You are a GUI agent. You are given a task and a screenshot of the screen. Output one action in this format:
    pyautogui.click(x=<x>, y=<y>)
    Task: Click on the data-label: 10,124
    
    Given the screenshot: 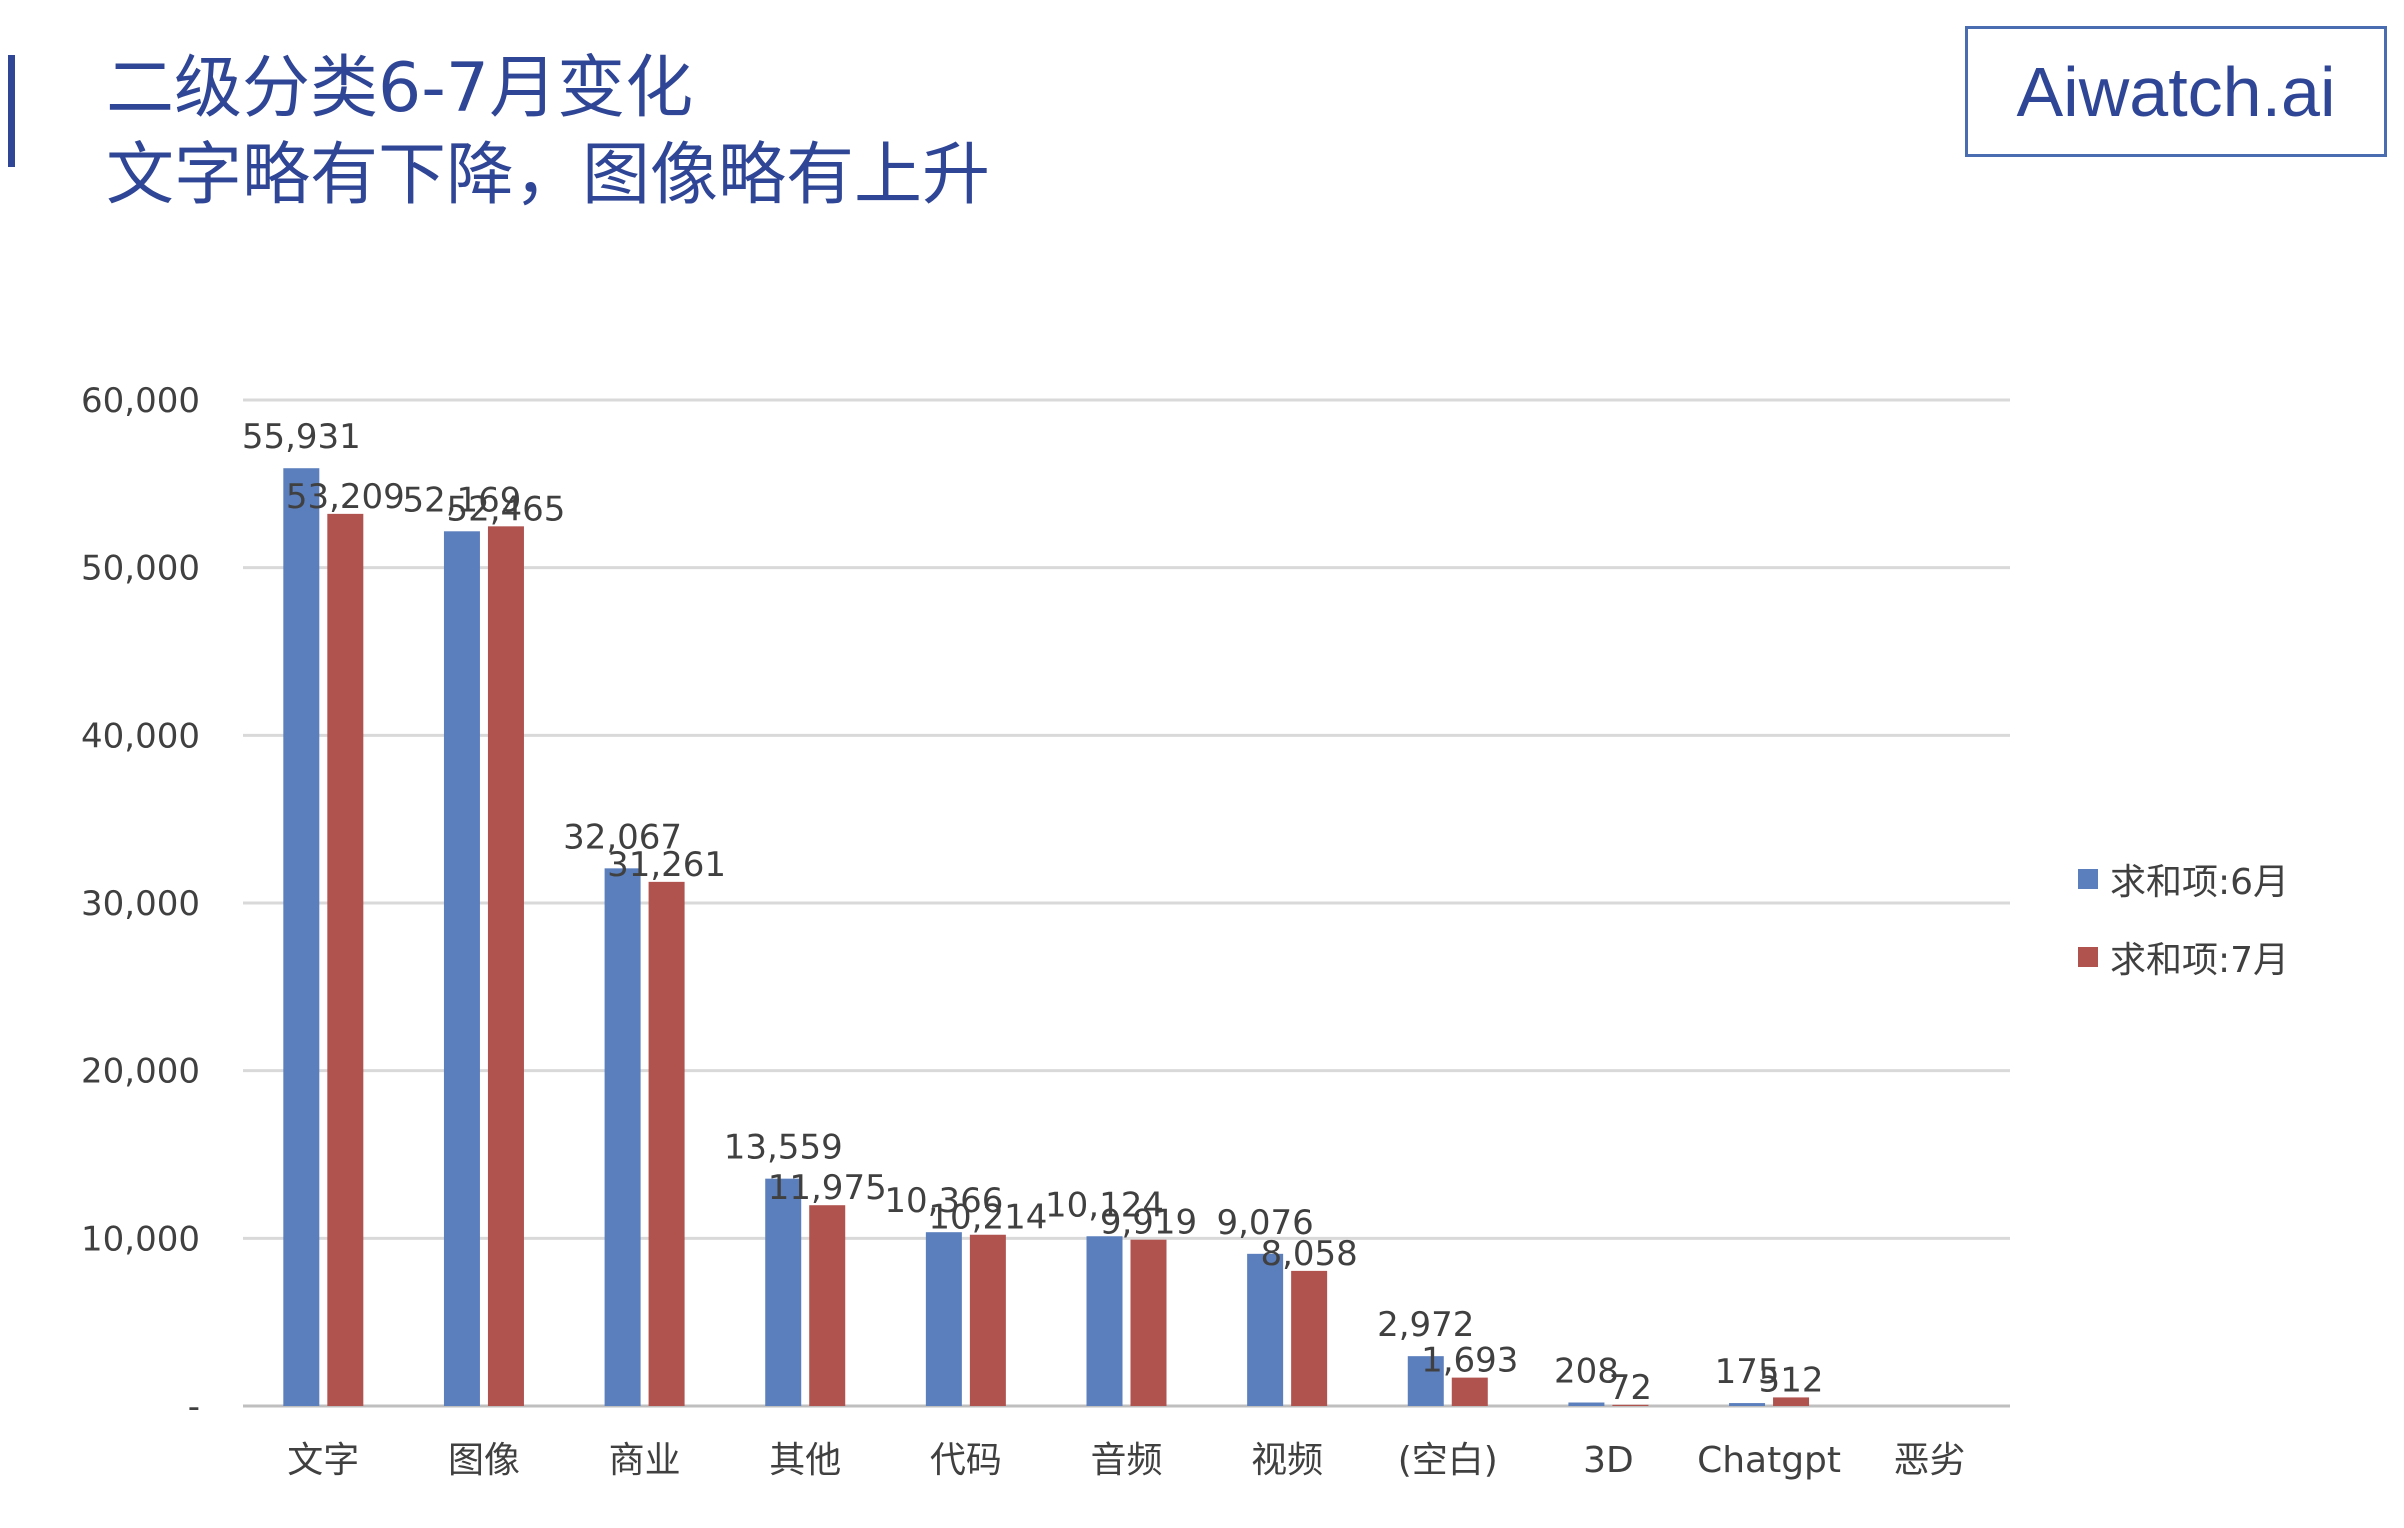 What is the action you would take?
    pyautogui.click(x=1104, y=1205)
    